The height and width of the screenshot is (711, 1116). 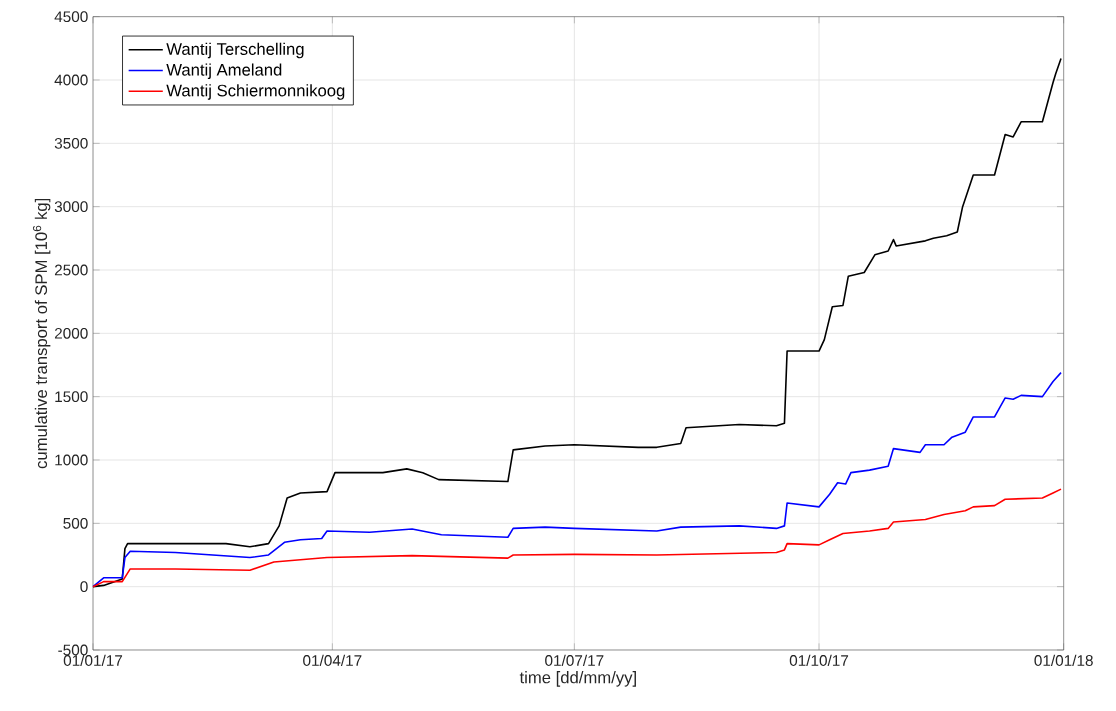 I want to click on y-axis-title: cumulative transport of SPM [10$^{6}$ kg], so click(x=41, y=333).